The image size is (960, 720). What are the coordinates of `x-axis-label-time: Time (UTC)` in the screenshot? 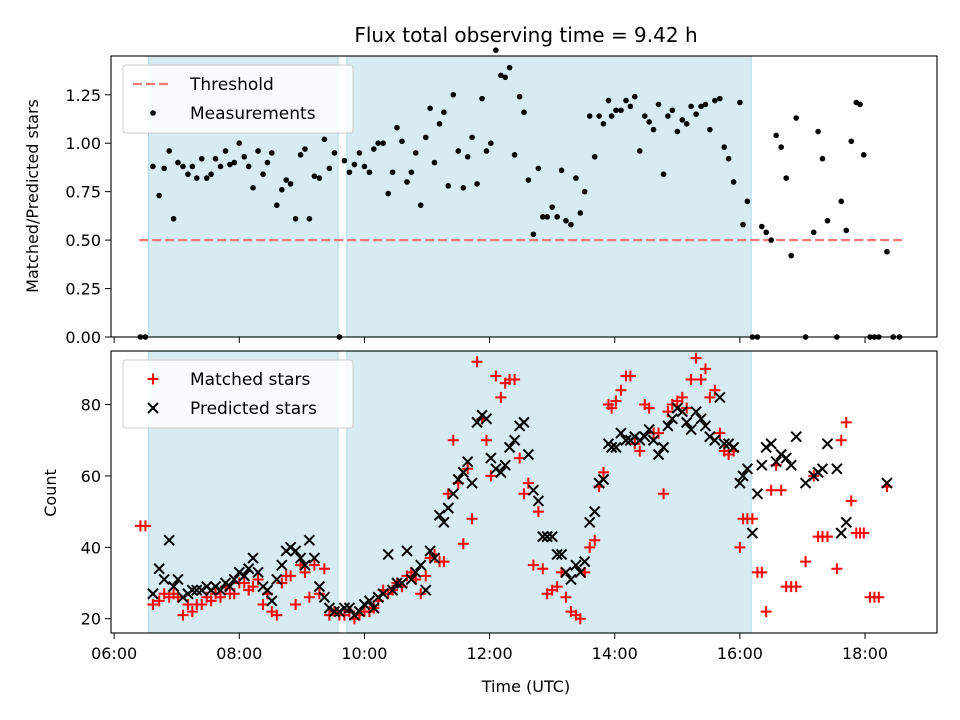 It's located at (525, 686).